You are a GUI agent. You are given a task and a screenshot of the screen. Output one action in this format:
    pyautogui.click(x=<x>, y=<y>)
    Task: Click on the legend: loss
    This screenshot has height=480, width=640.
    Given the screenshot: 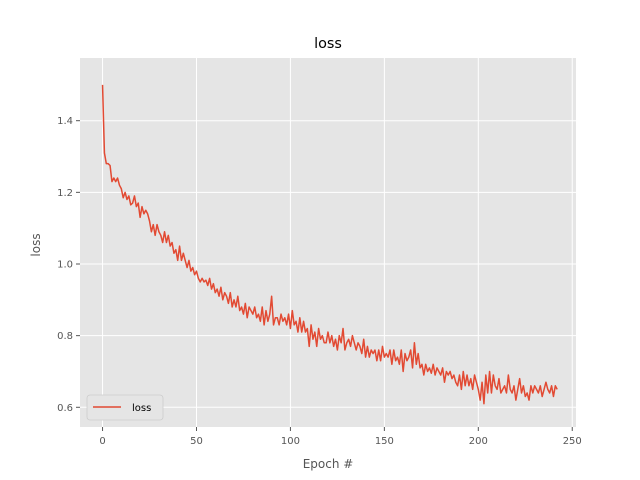 What is the action you would take?
    pyautogui.click(x=125, y=407)
    